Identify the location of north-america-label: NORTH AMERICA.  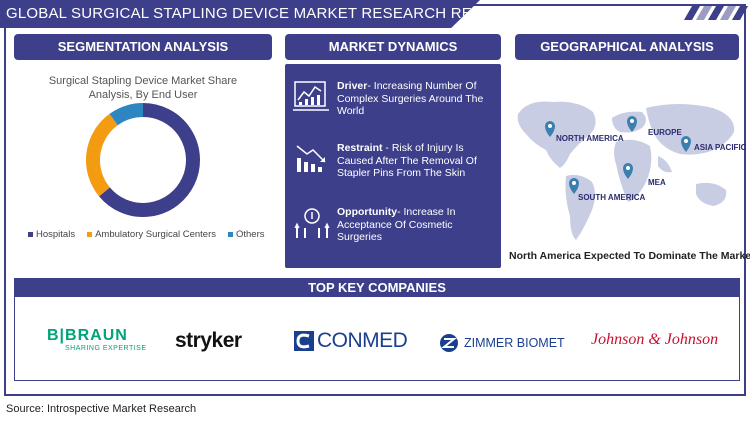
(590, 138).